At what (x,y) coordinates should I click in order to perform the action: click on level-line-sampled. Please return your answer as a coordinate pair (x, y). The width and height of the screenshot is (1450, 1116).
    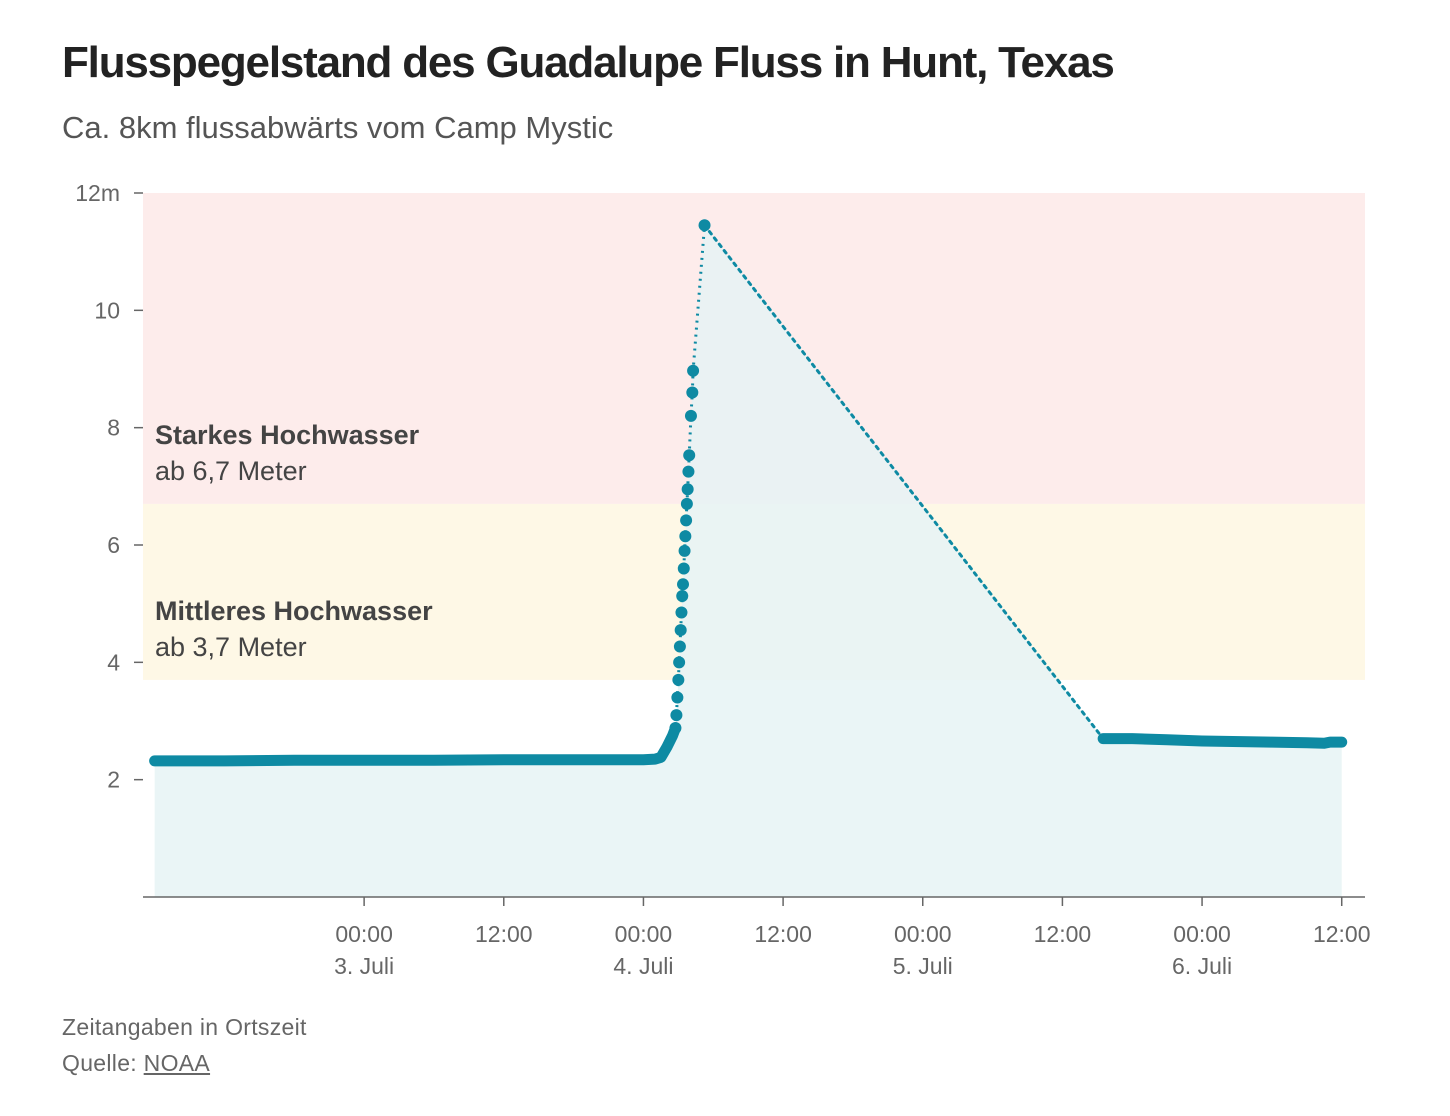
    Looking at the image, I should click on (690, 477).